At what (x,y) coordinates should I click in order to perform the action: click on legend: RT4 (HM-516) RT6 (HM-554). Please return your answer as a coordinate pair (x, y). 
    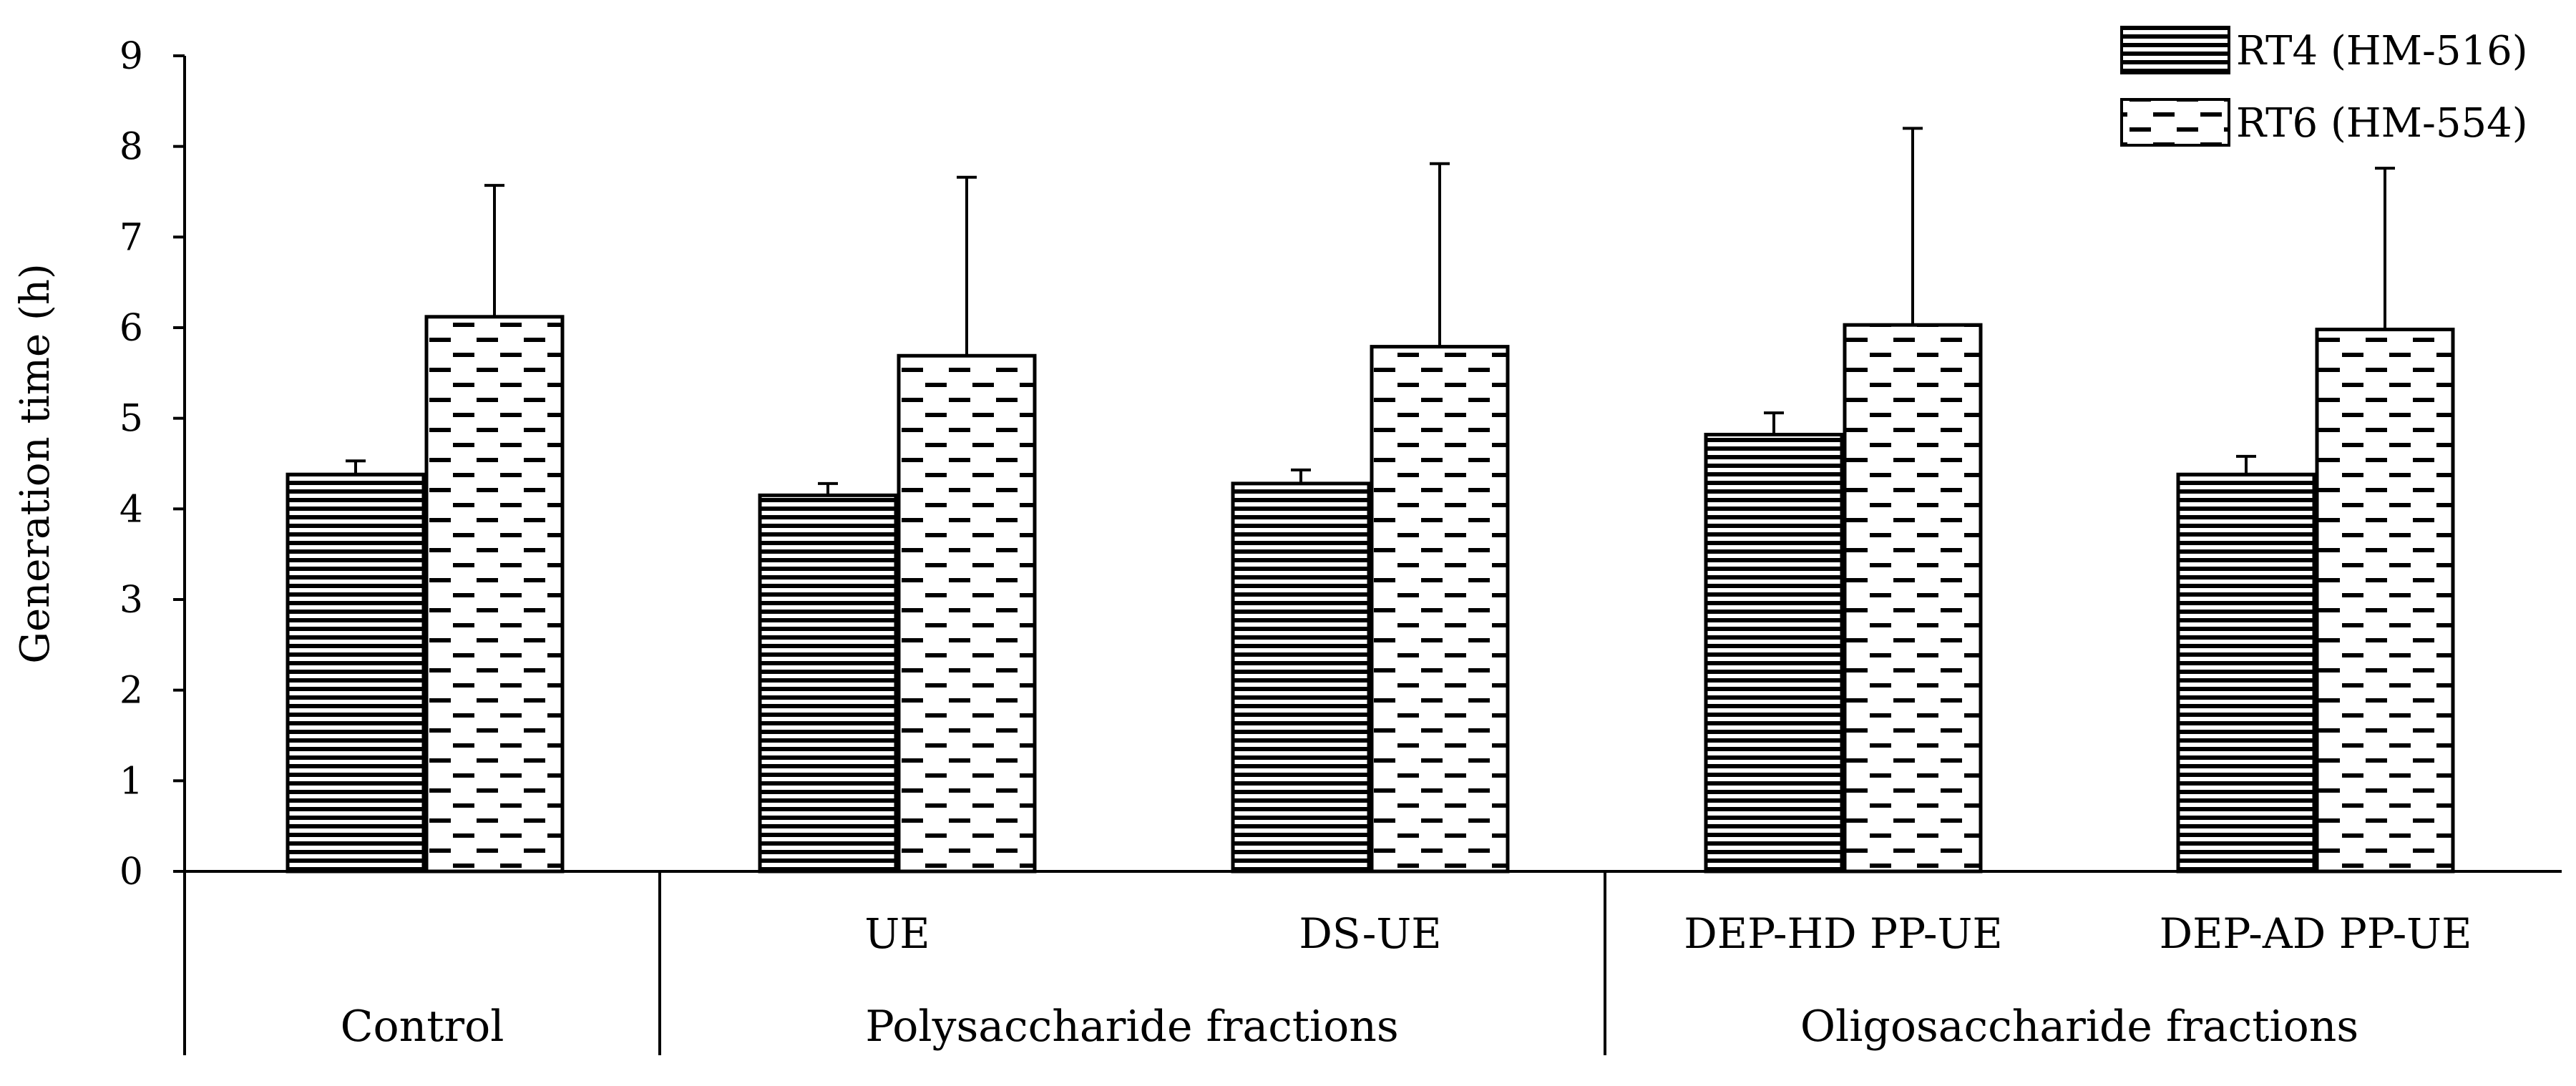
    Looking at the image, I should click on (2324, 86).